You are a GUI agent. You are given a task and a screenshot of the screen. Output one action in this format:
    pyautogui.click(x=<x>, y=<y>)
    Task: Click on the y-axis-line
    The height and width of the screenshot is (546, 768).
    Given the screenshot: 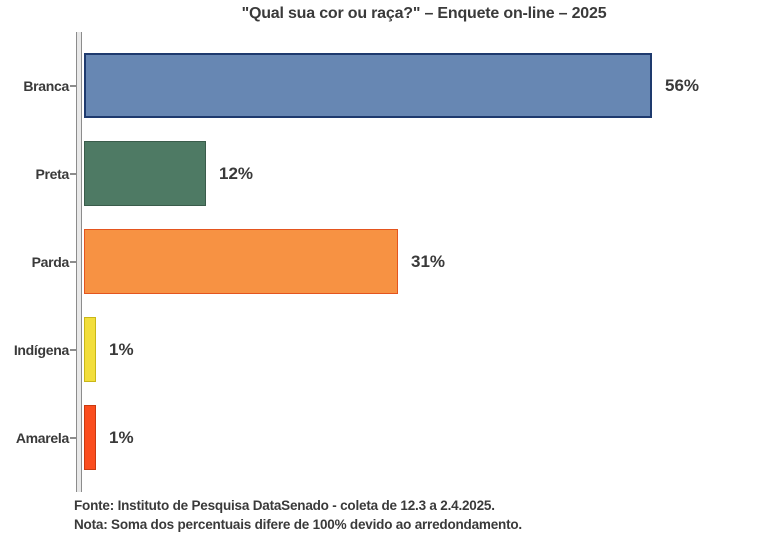 What is the action you would take?
    pyautogui.click(x=79, y=262)
    